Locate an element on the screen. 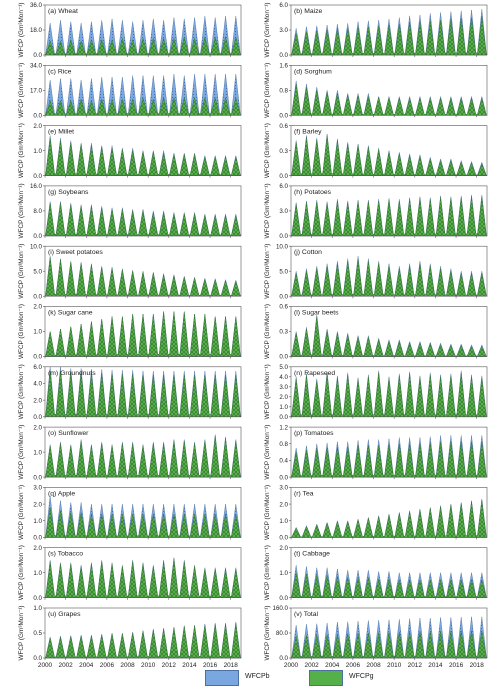 The image size is (500, 688). x-tick-label: 2004 is located at coordinates (332, 665).